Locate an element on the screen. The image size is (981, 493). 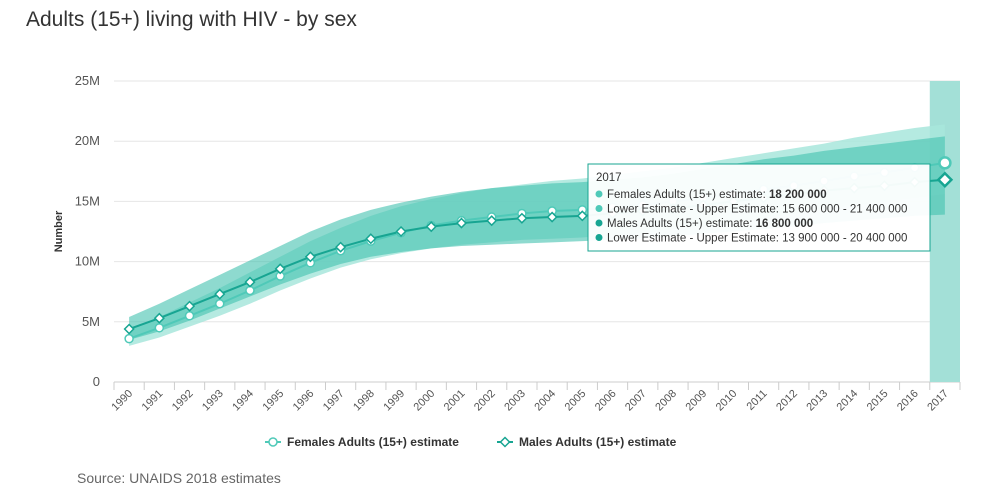
x-tick-label: 1990 is located at coordinates (122, 401).